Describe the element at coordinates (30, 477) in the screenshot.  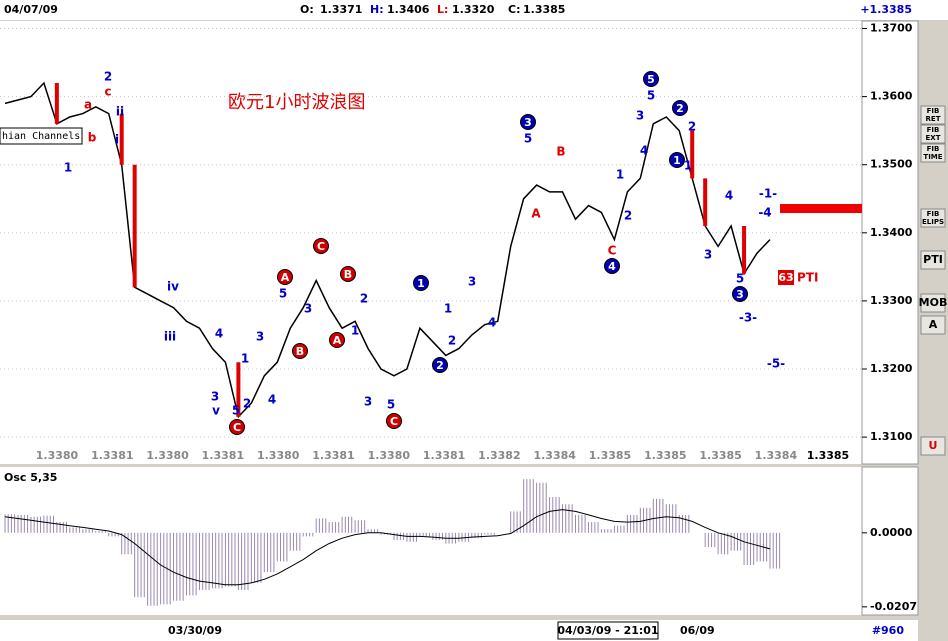
I see `osc-title: Osc 5,35` at that location.